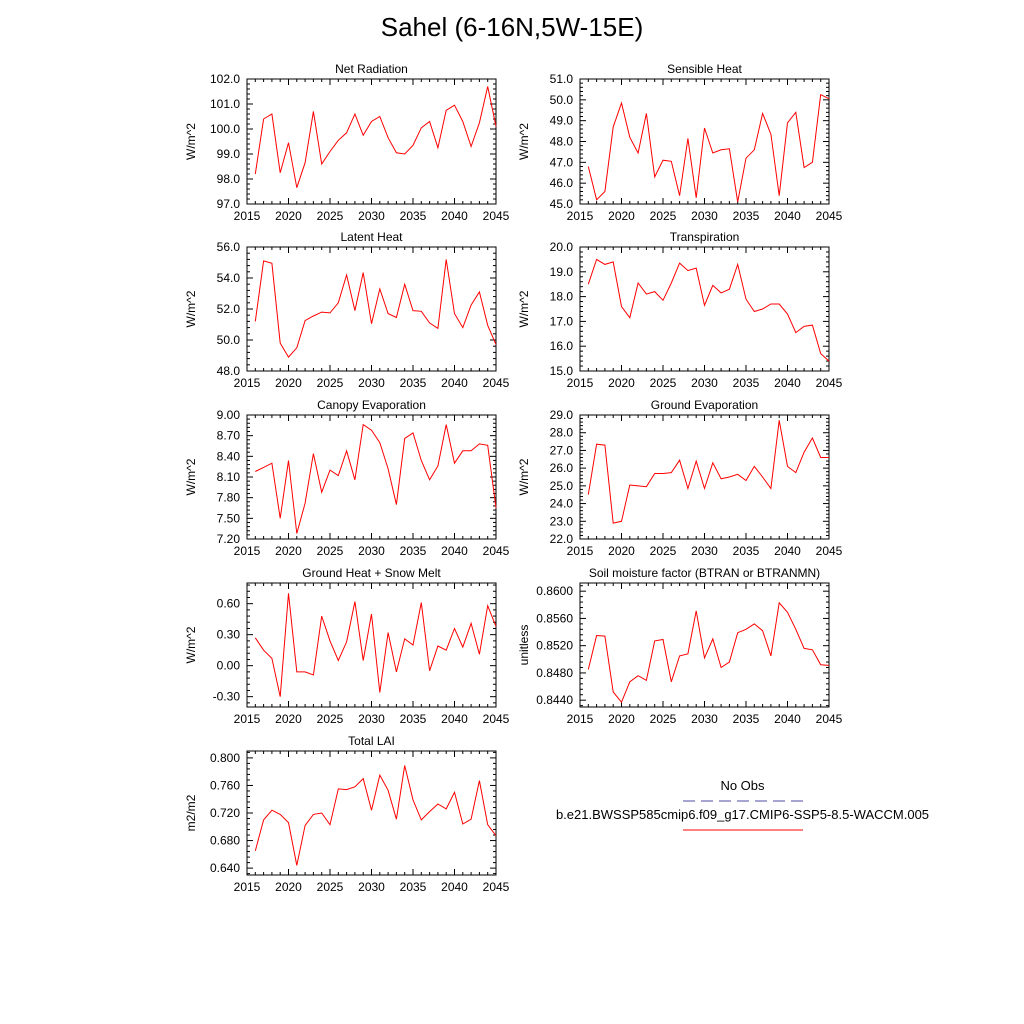 The height and width of the screenshot is (1024, 1024). I want to click on y-tick-label: 54.0, so click(229, 278).